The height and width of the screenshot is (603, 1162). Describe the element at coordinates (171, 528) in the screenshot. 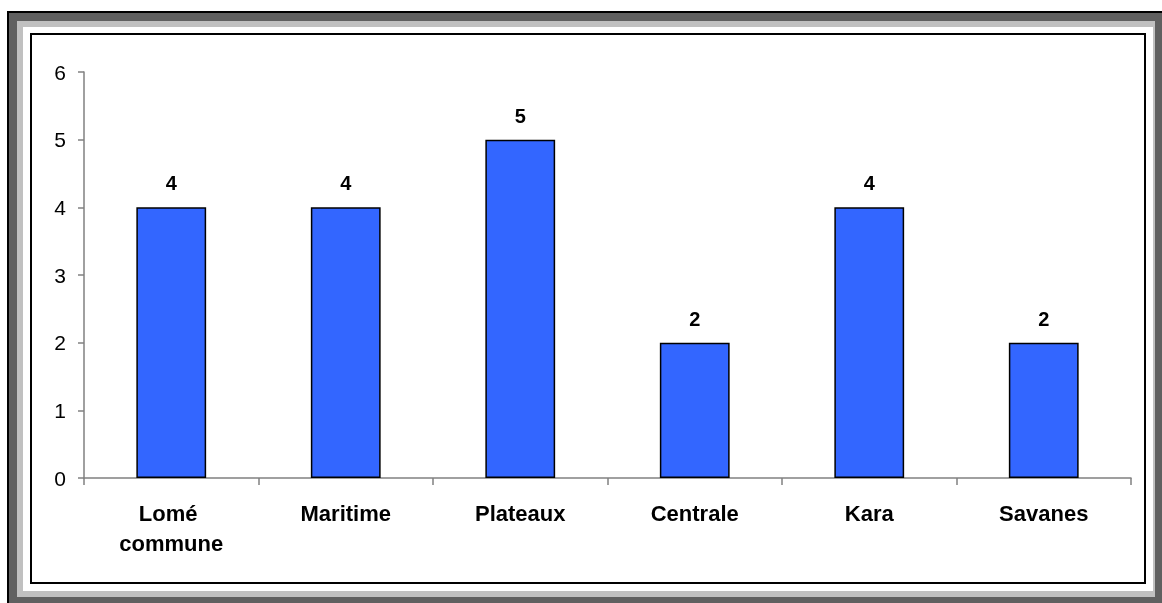

I see `x-tick-label: Lomé commune` at that location.